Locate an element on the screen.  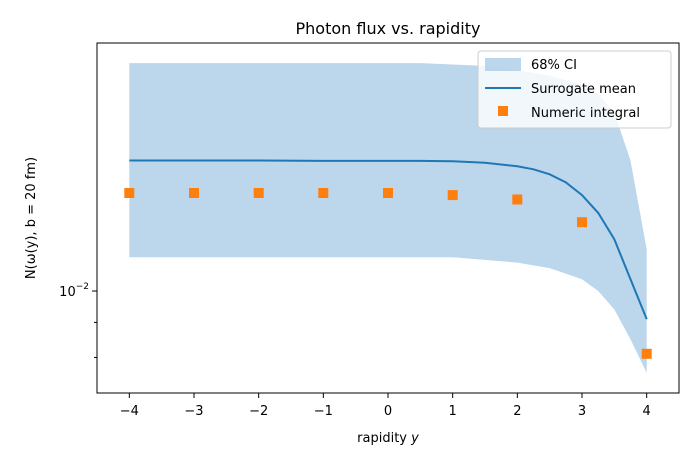
x-axis-label: rapidity y is located at coordinates (388, 438).